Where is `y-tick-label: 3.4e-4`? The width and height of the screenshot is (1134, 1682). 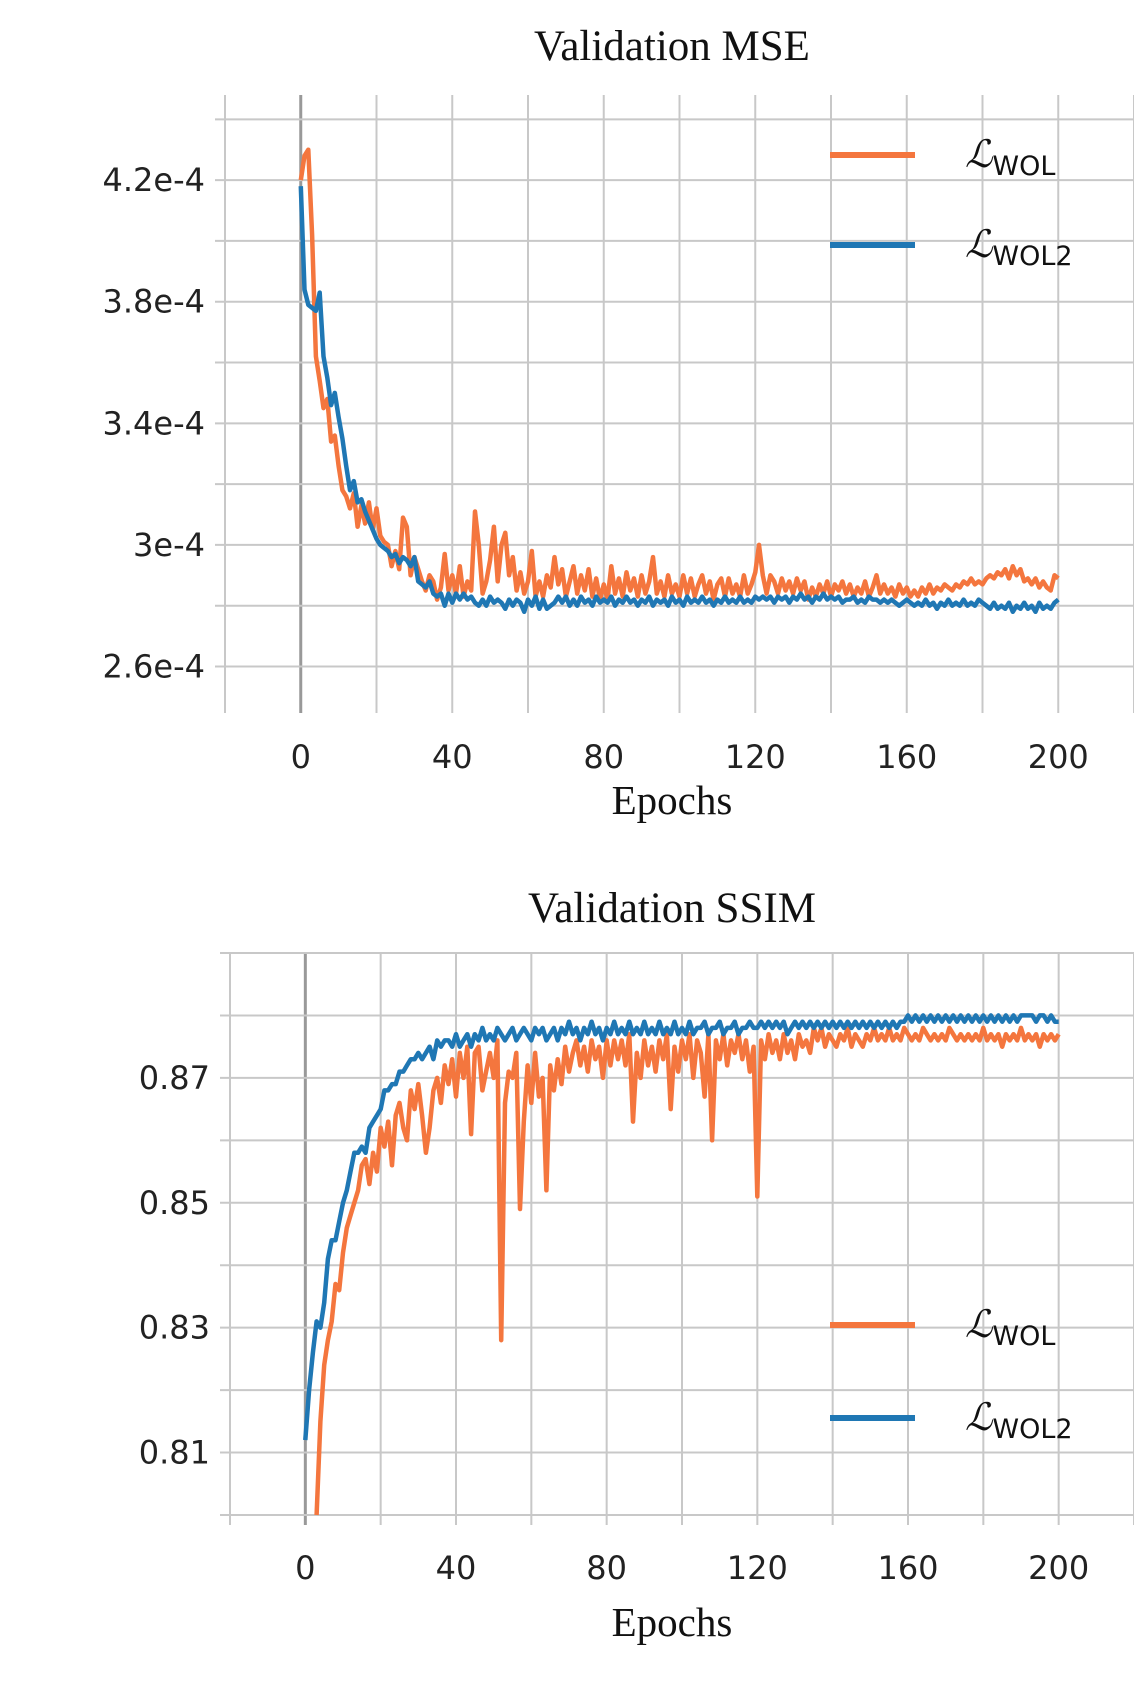
y-tick-label: 3.4e-4 is located at coordinates (154, 423).